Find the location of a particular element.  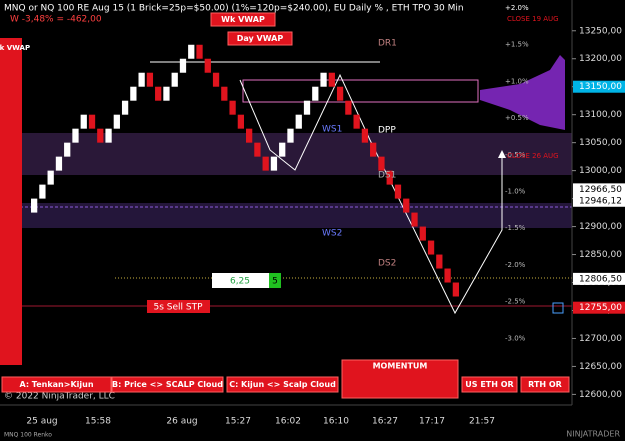

y-tick-label: 12850,00 is located at coordinates (600, 255).